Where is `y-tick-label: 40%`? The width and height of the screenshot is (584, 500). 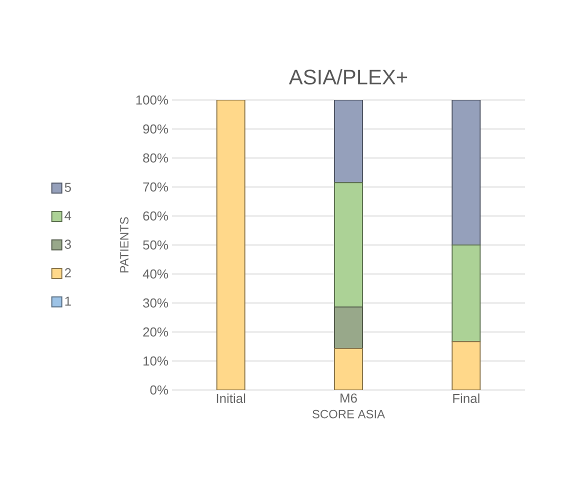
y-tick-label: 40% is located at coordinates (155, 274).